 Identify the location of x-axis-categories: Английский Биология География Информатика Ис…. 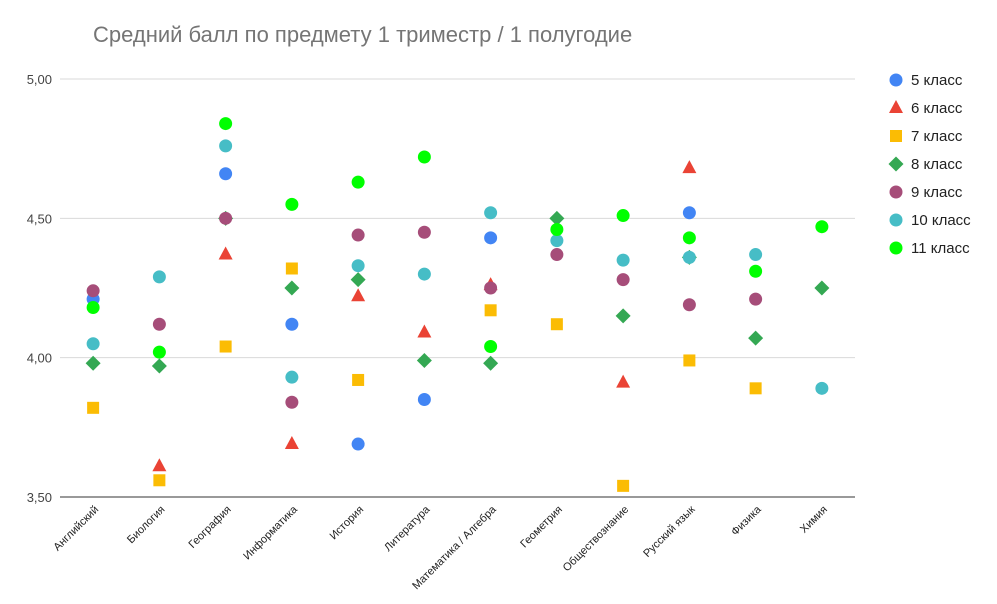
(440, 547).